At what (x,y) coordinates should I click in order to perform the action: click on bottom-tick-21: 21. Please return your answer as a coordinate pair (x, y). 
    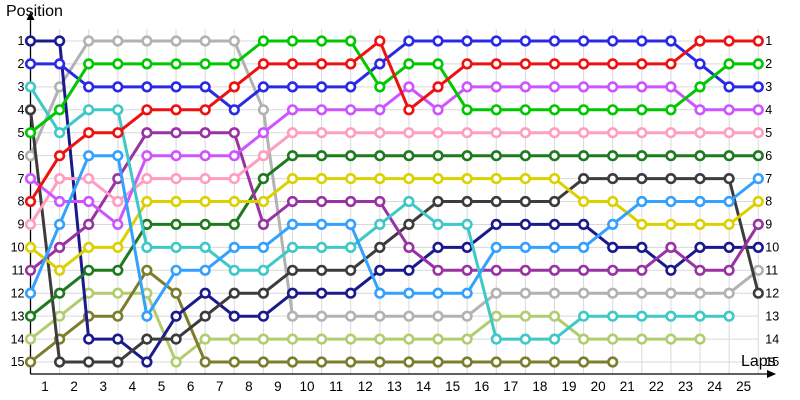
    Looking at the image, I should click on (627, 386).